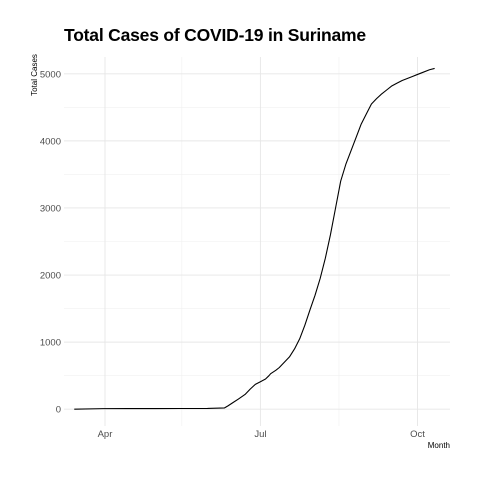  Describe the element at coordinates (439, 445) in the screenshot. I see `x-axis-title: Month` at that location.